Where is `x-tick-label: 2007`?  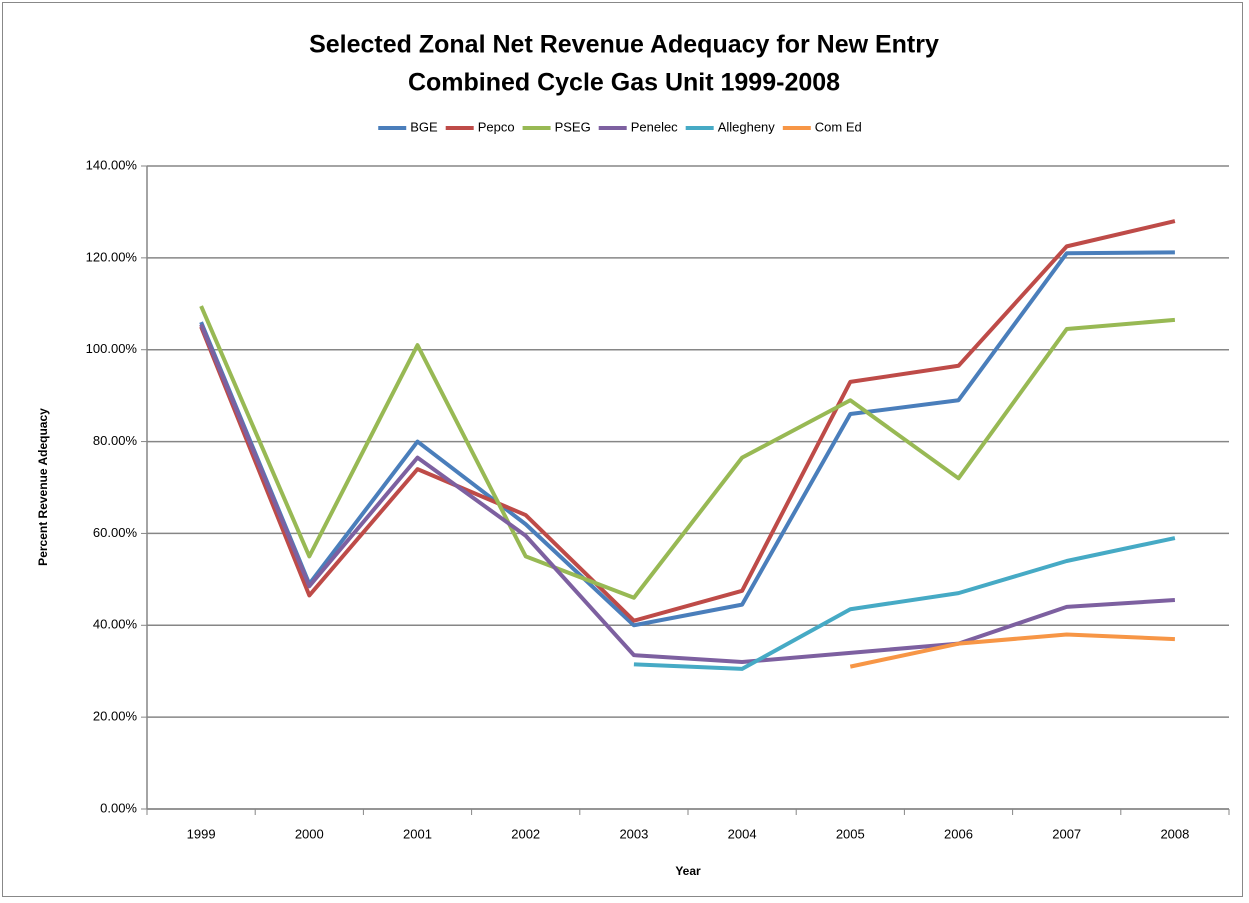 x-tick-label: 2007 is located at coordinates (1066, 833).